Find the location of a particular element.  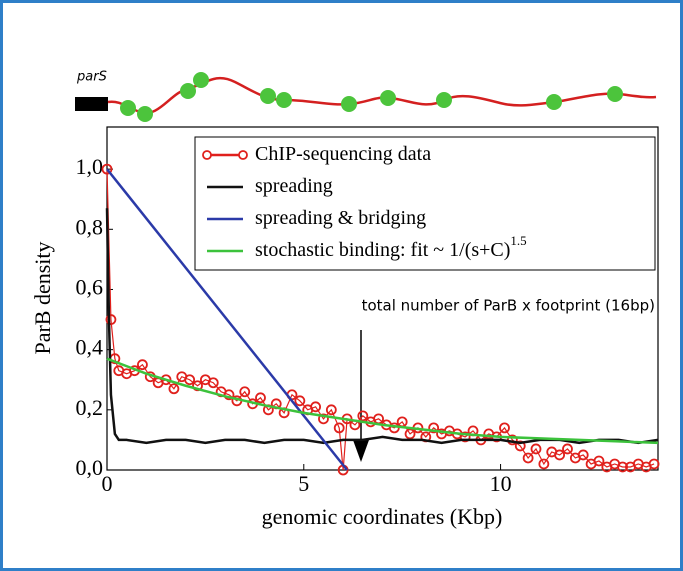

legend-text: spreading is located at coordinates (294, 186).